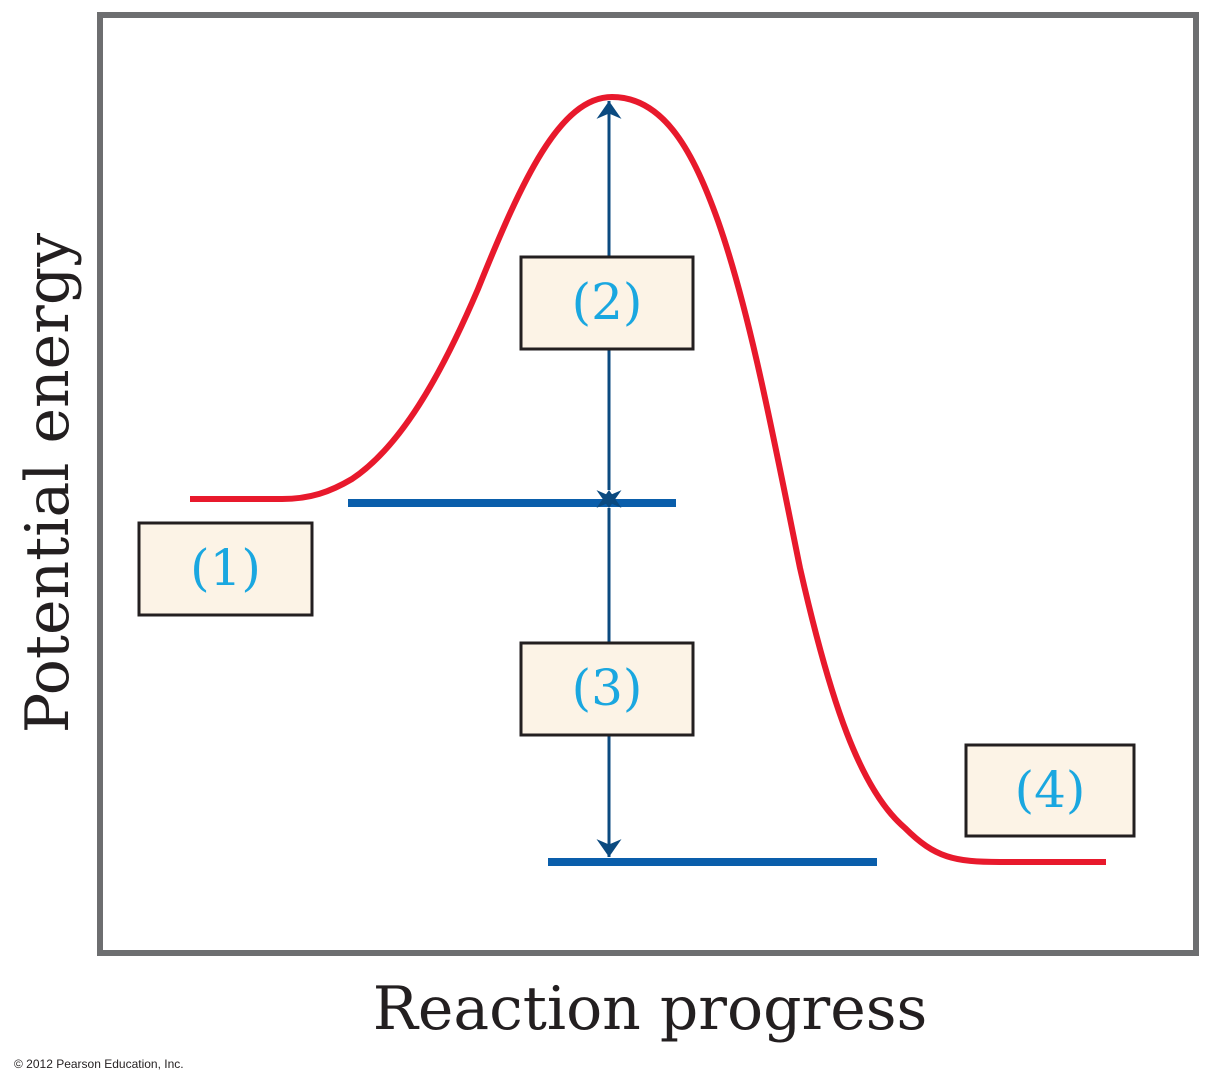 The height and width of the screenshot is (1080, 1211). I want to click on label-box-2: (2), so click(607, 303).